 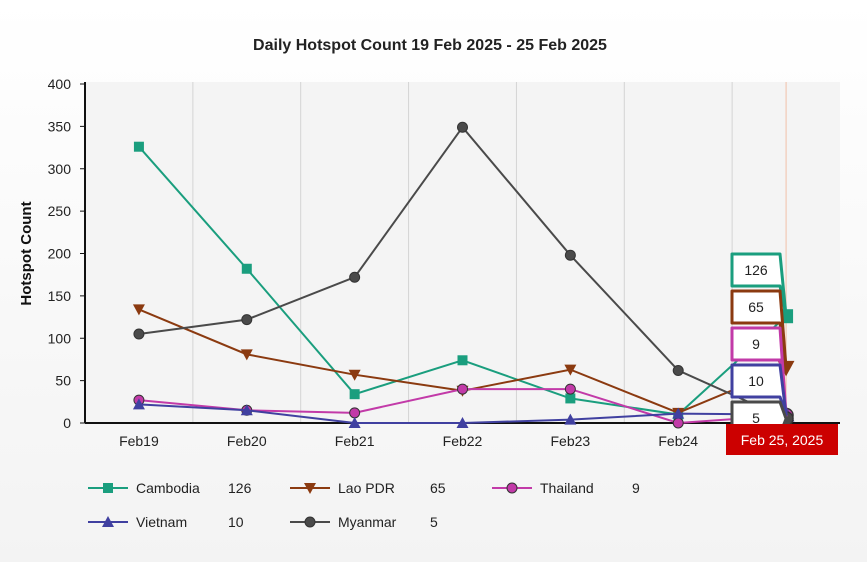 I want to click on legend-series-value: 10, so click(x=236, y=522).